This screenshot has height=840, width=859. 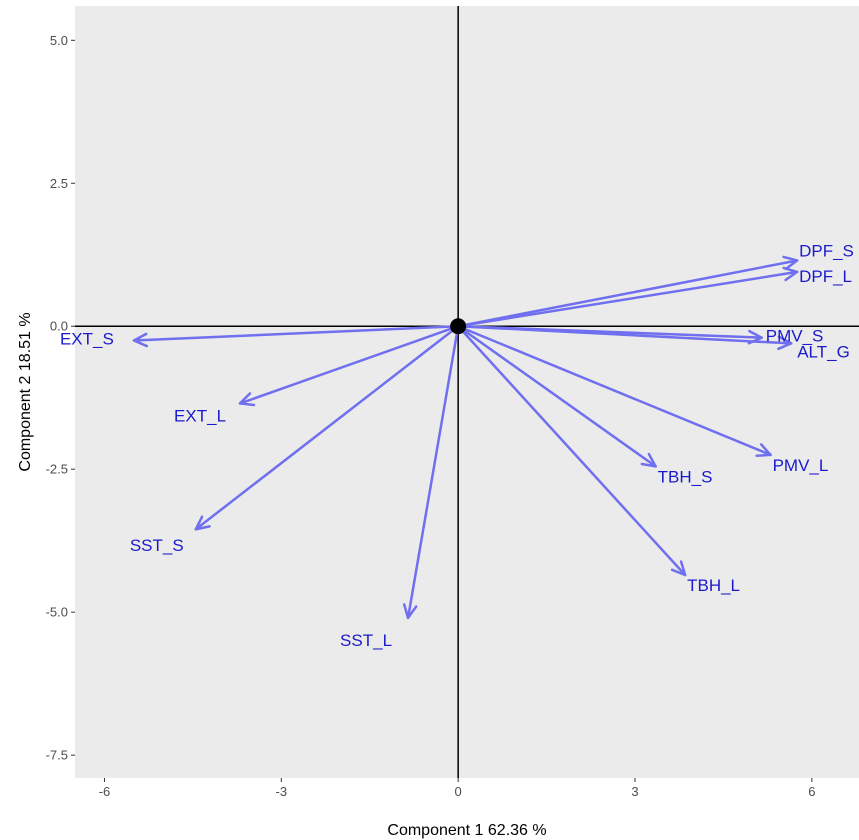 I want to click on y-axis-ticks: 5.0 2.5 0.0 -2.5 -5.0 -7.5, so click(x=60, y=398).